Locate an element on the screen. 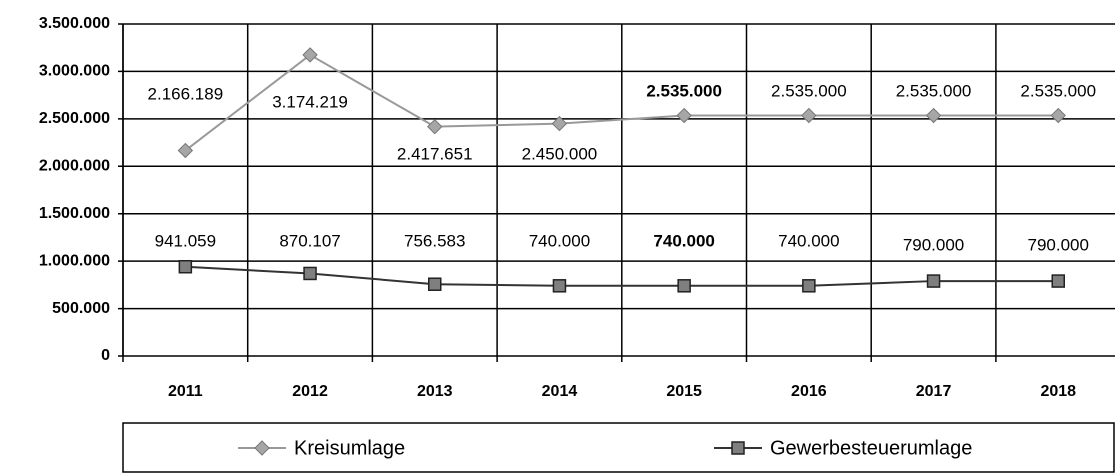 Image resolution: width=1115 pixels, height=473 pixels. x-tick-label: 2016 is located at coordinates (809, 391).